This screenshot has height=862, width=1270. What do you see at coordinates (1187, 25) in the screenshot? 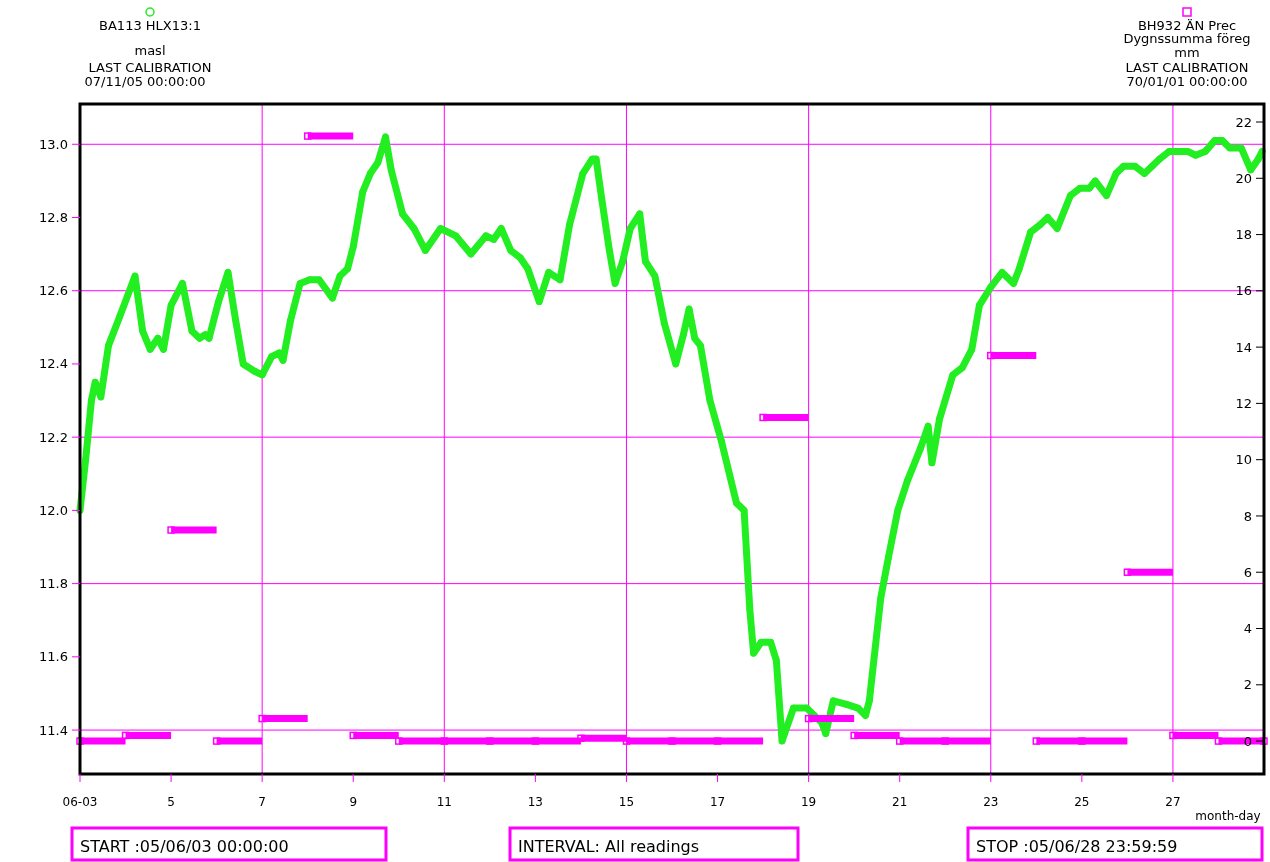
I see `legend-label: BH932 ÄN Prec` at bounding box center [1187, 25].